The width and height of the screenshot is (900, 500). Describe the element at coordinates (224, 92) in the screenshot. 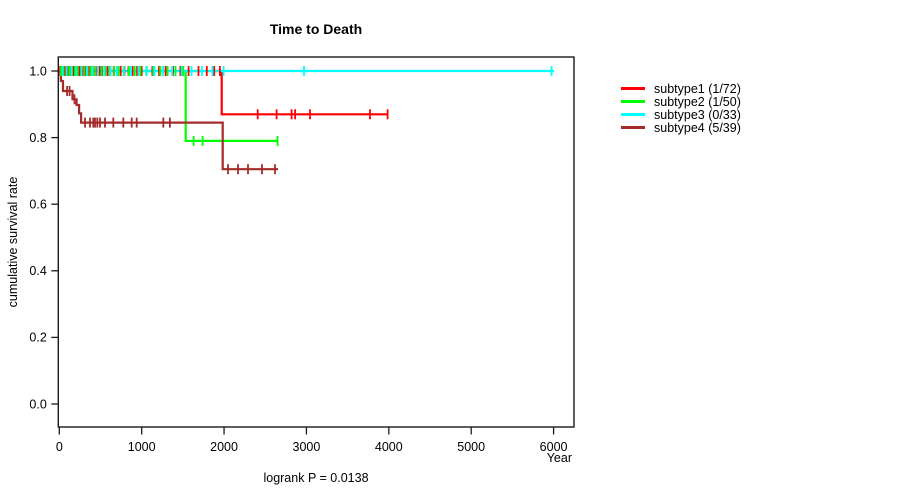

I see `series-line-subtype1` at that location.